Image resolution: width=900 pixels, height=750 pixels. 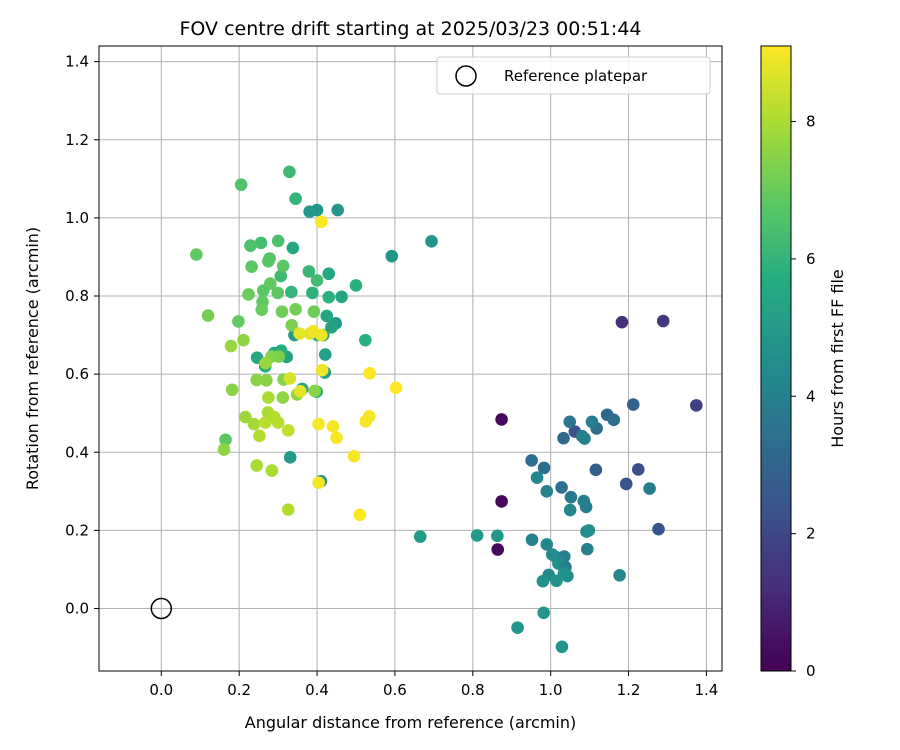 What do you see at coordinates (811, 534) in the screenshot?
I see `colorbar-tick-label: 2` at bounding box center [811, 534].